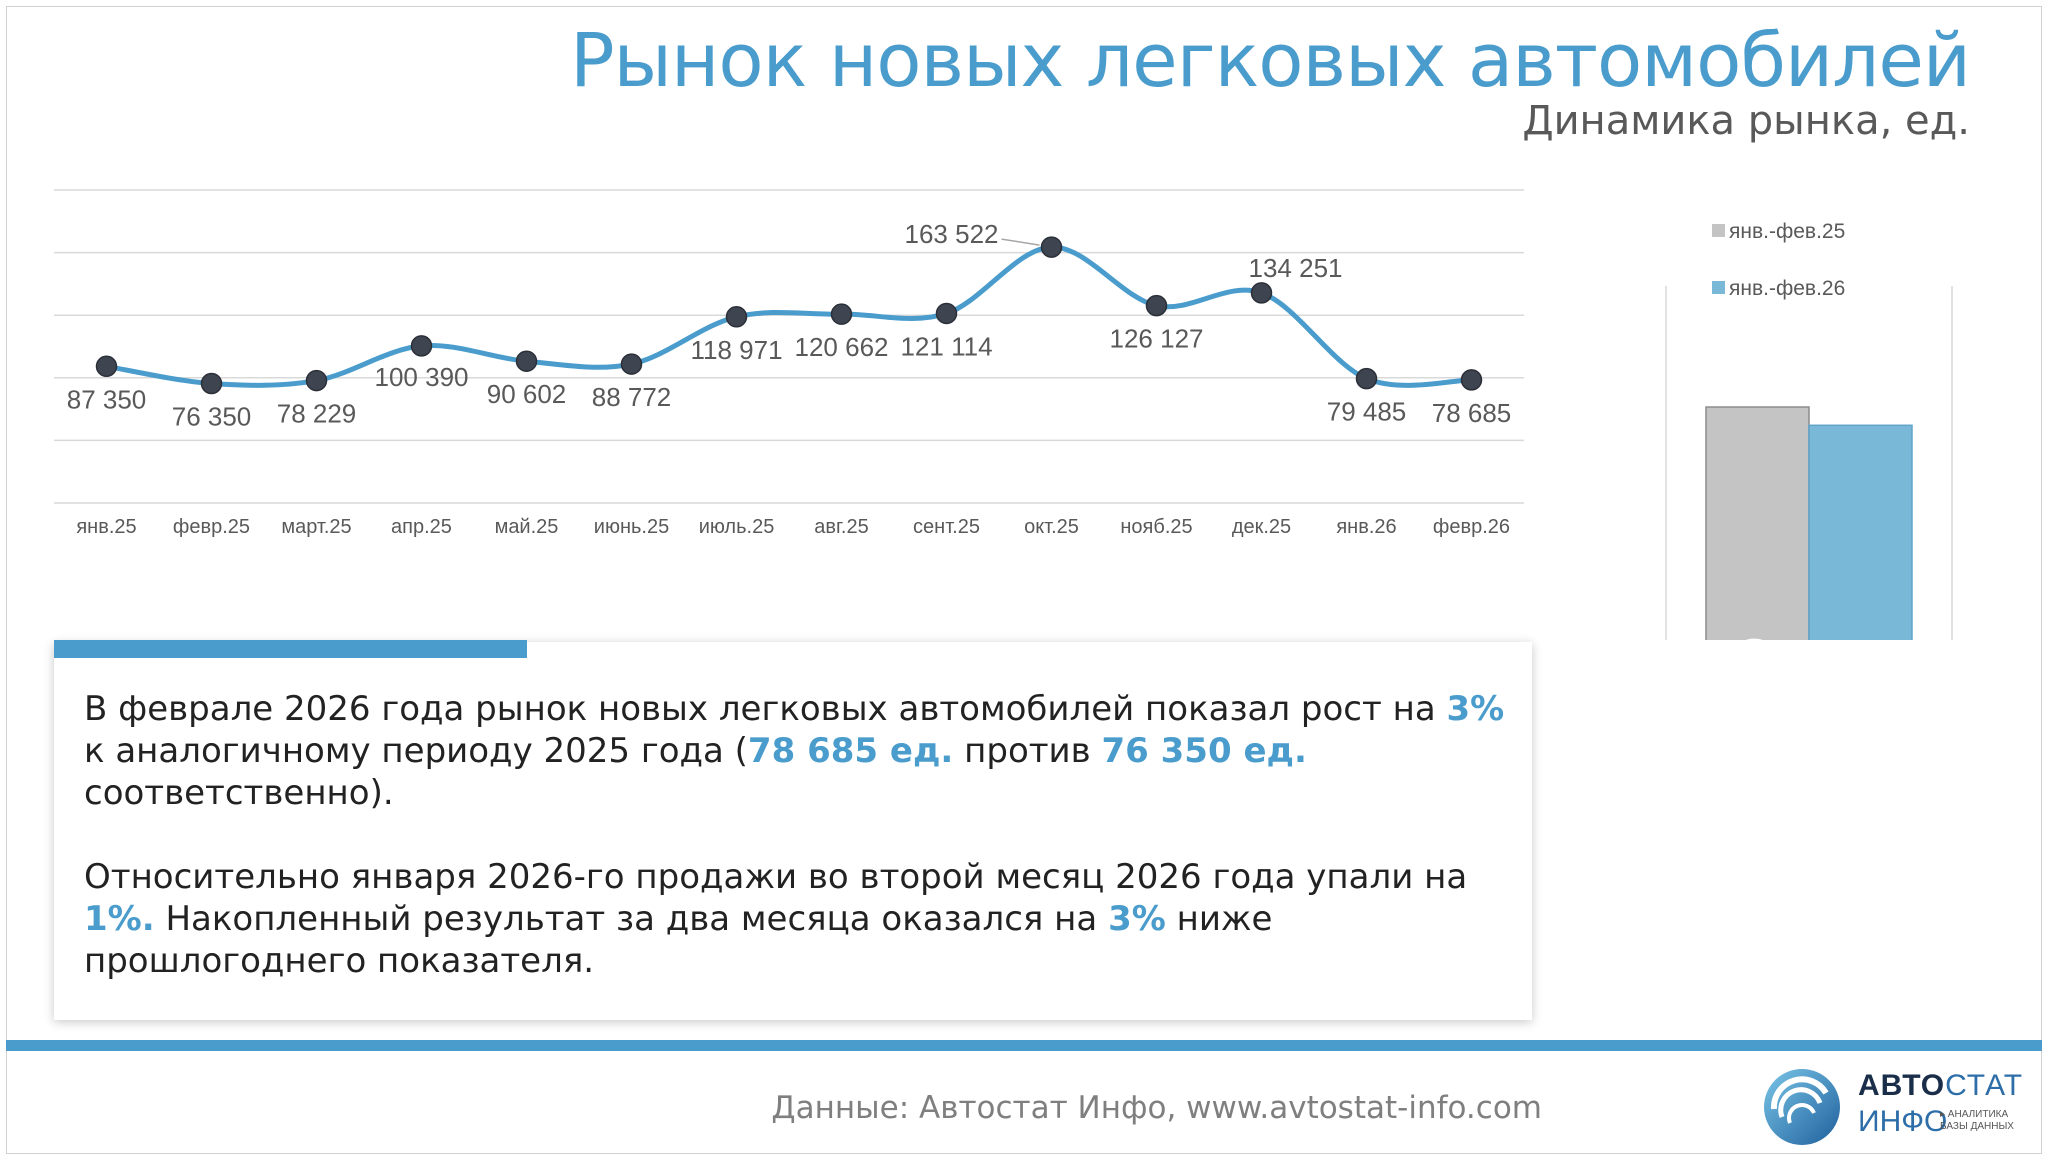  Describe the element at coordinates (527, 394) in the screenshot. I see `data-label: 90 602` at that location.